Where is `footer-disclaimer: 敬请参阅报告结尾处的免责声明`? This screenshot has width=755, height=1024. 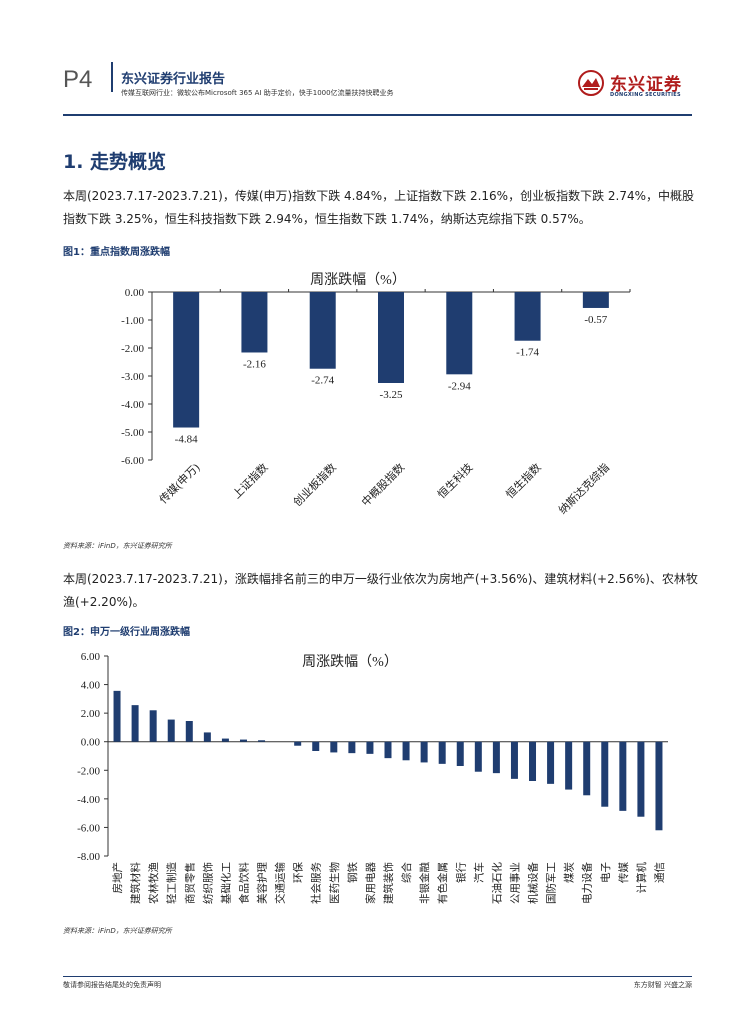
footer-disclaimer: 敬请参阅报告结尾处的免责声明 is located at coordinates (112, 985).